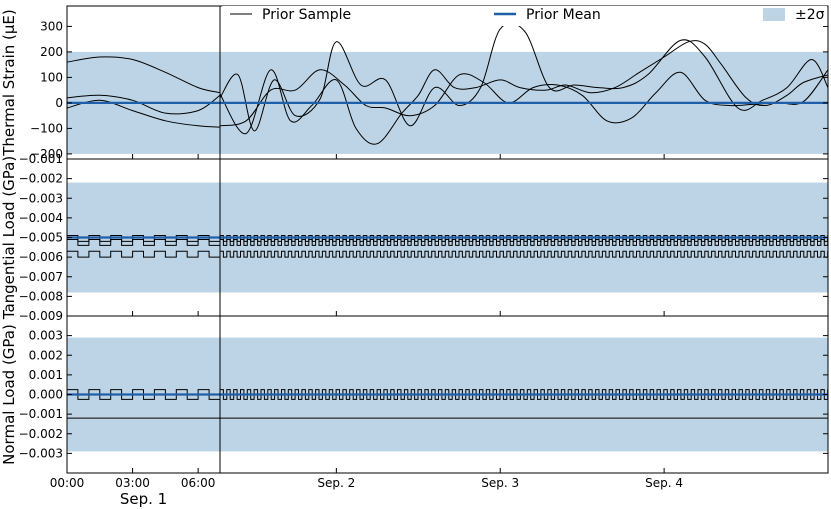  What do you see at coordinates (774, 14) in the screenshot?
I see `legend-swatch-band` at bounding box center [774, 14].